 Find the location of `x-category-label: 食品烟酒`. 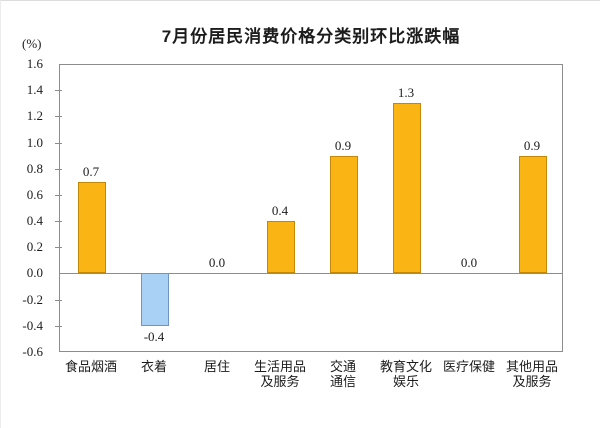

x-category-label: 食品烟酒 is located at coordinates (90, 366).